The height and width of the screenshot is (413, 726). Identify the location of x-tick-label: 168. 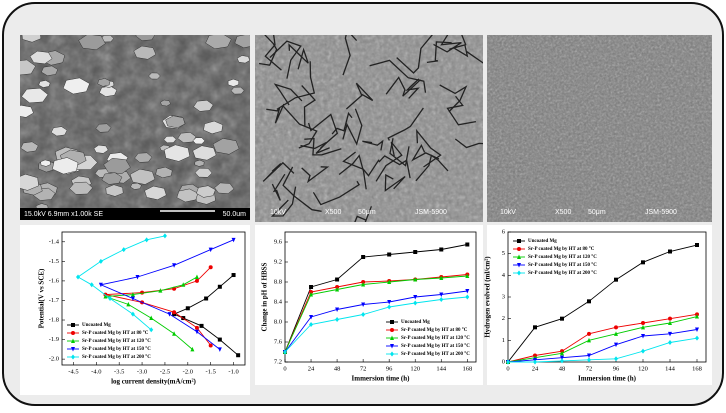
(467, 368).